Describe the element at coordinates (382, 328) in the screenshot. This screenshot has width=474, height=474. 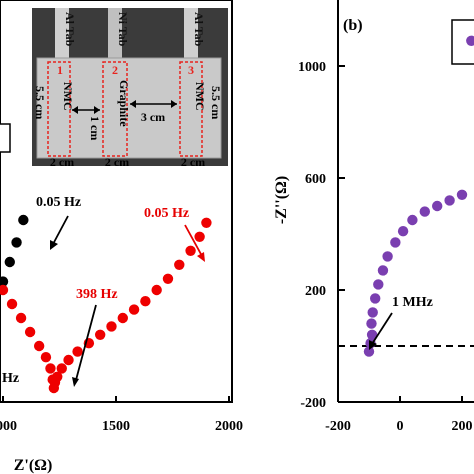
I see `arrow-1mhz` at that location.